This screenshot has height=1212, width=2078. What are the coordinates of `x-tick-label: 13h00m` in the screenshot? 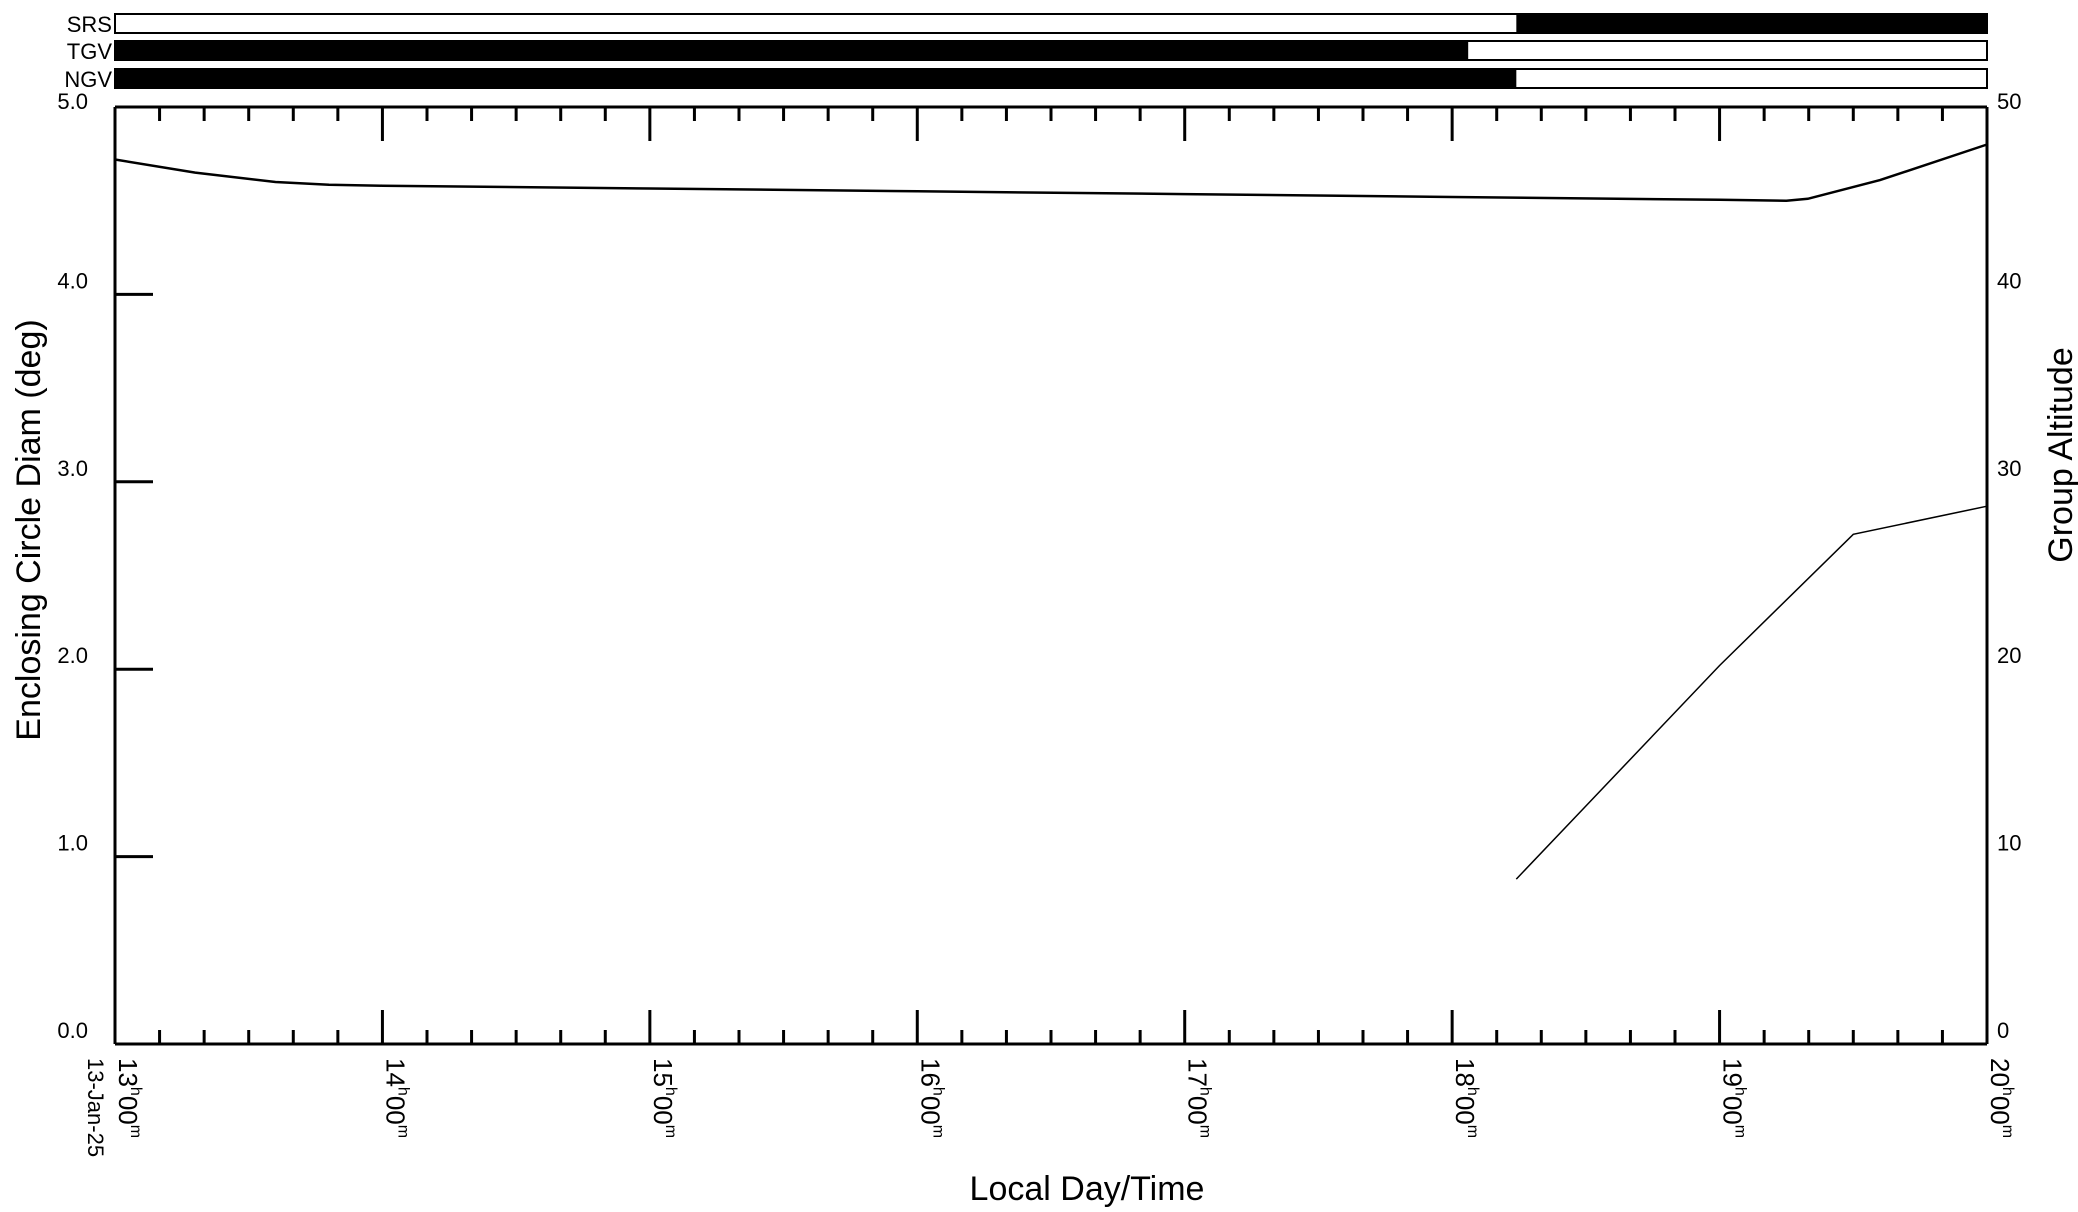 It's located at (128, 1098).